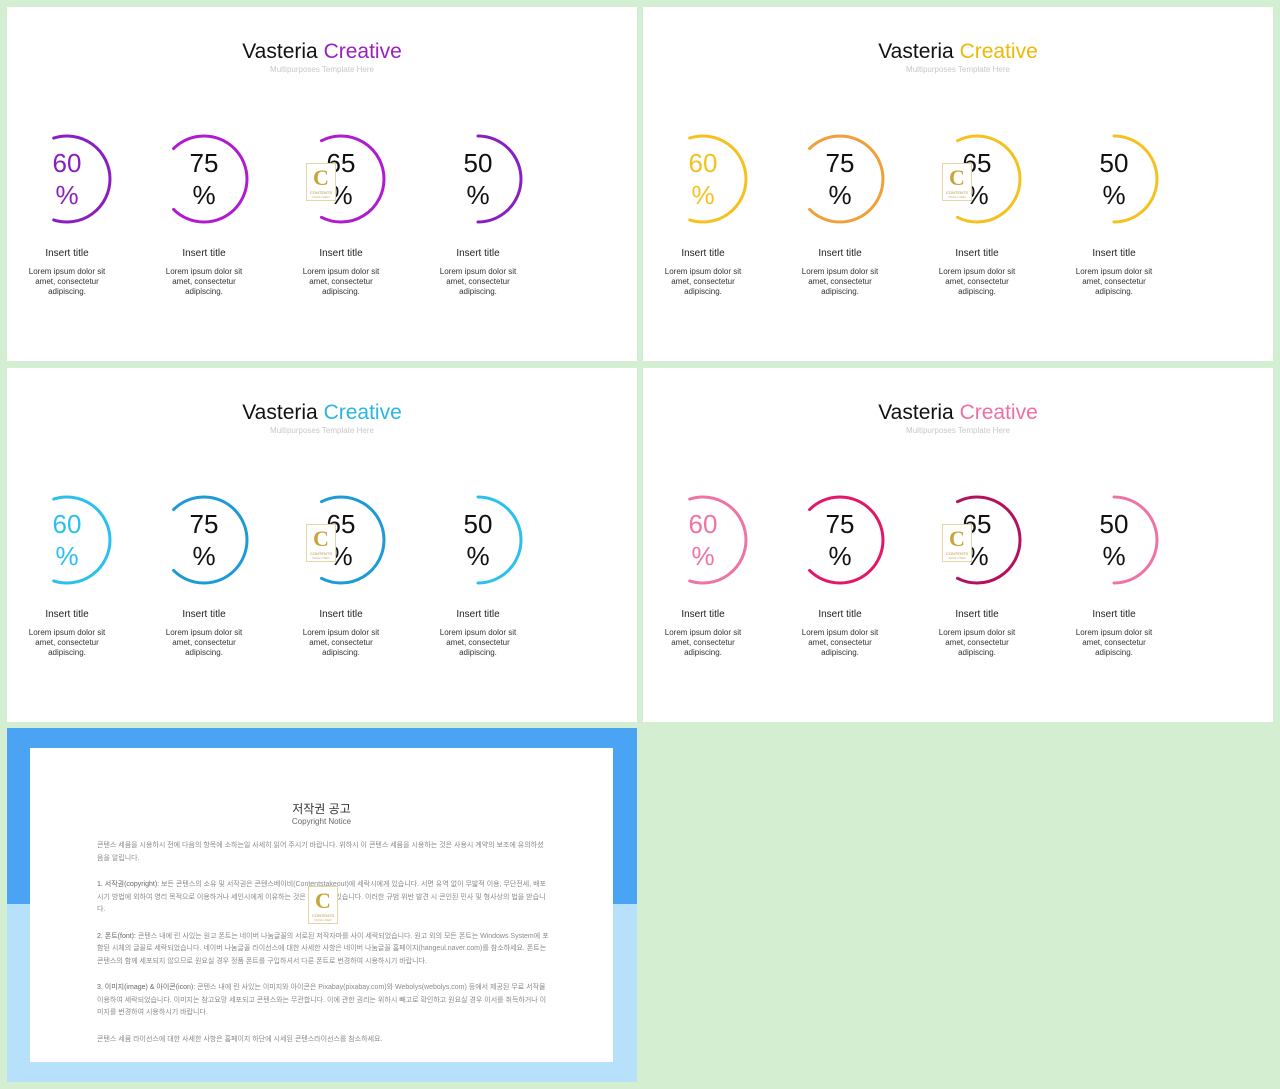  I want to click on progress-number: 50, so click(1114, 163).